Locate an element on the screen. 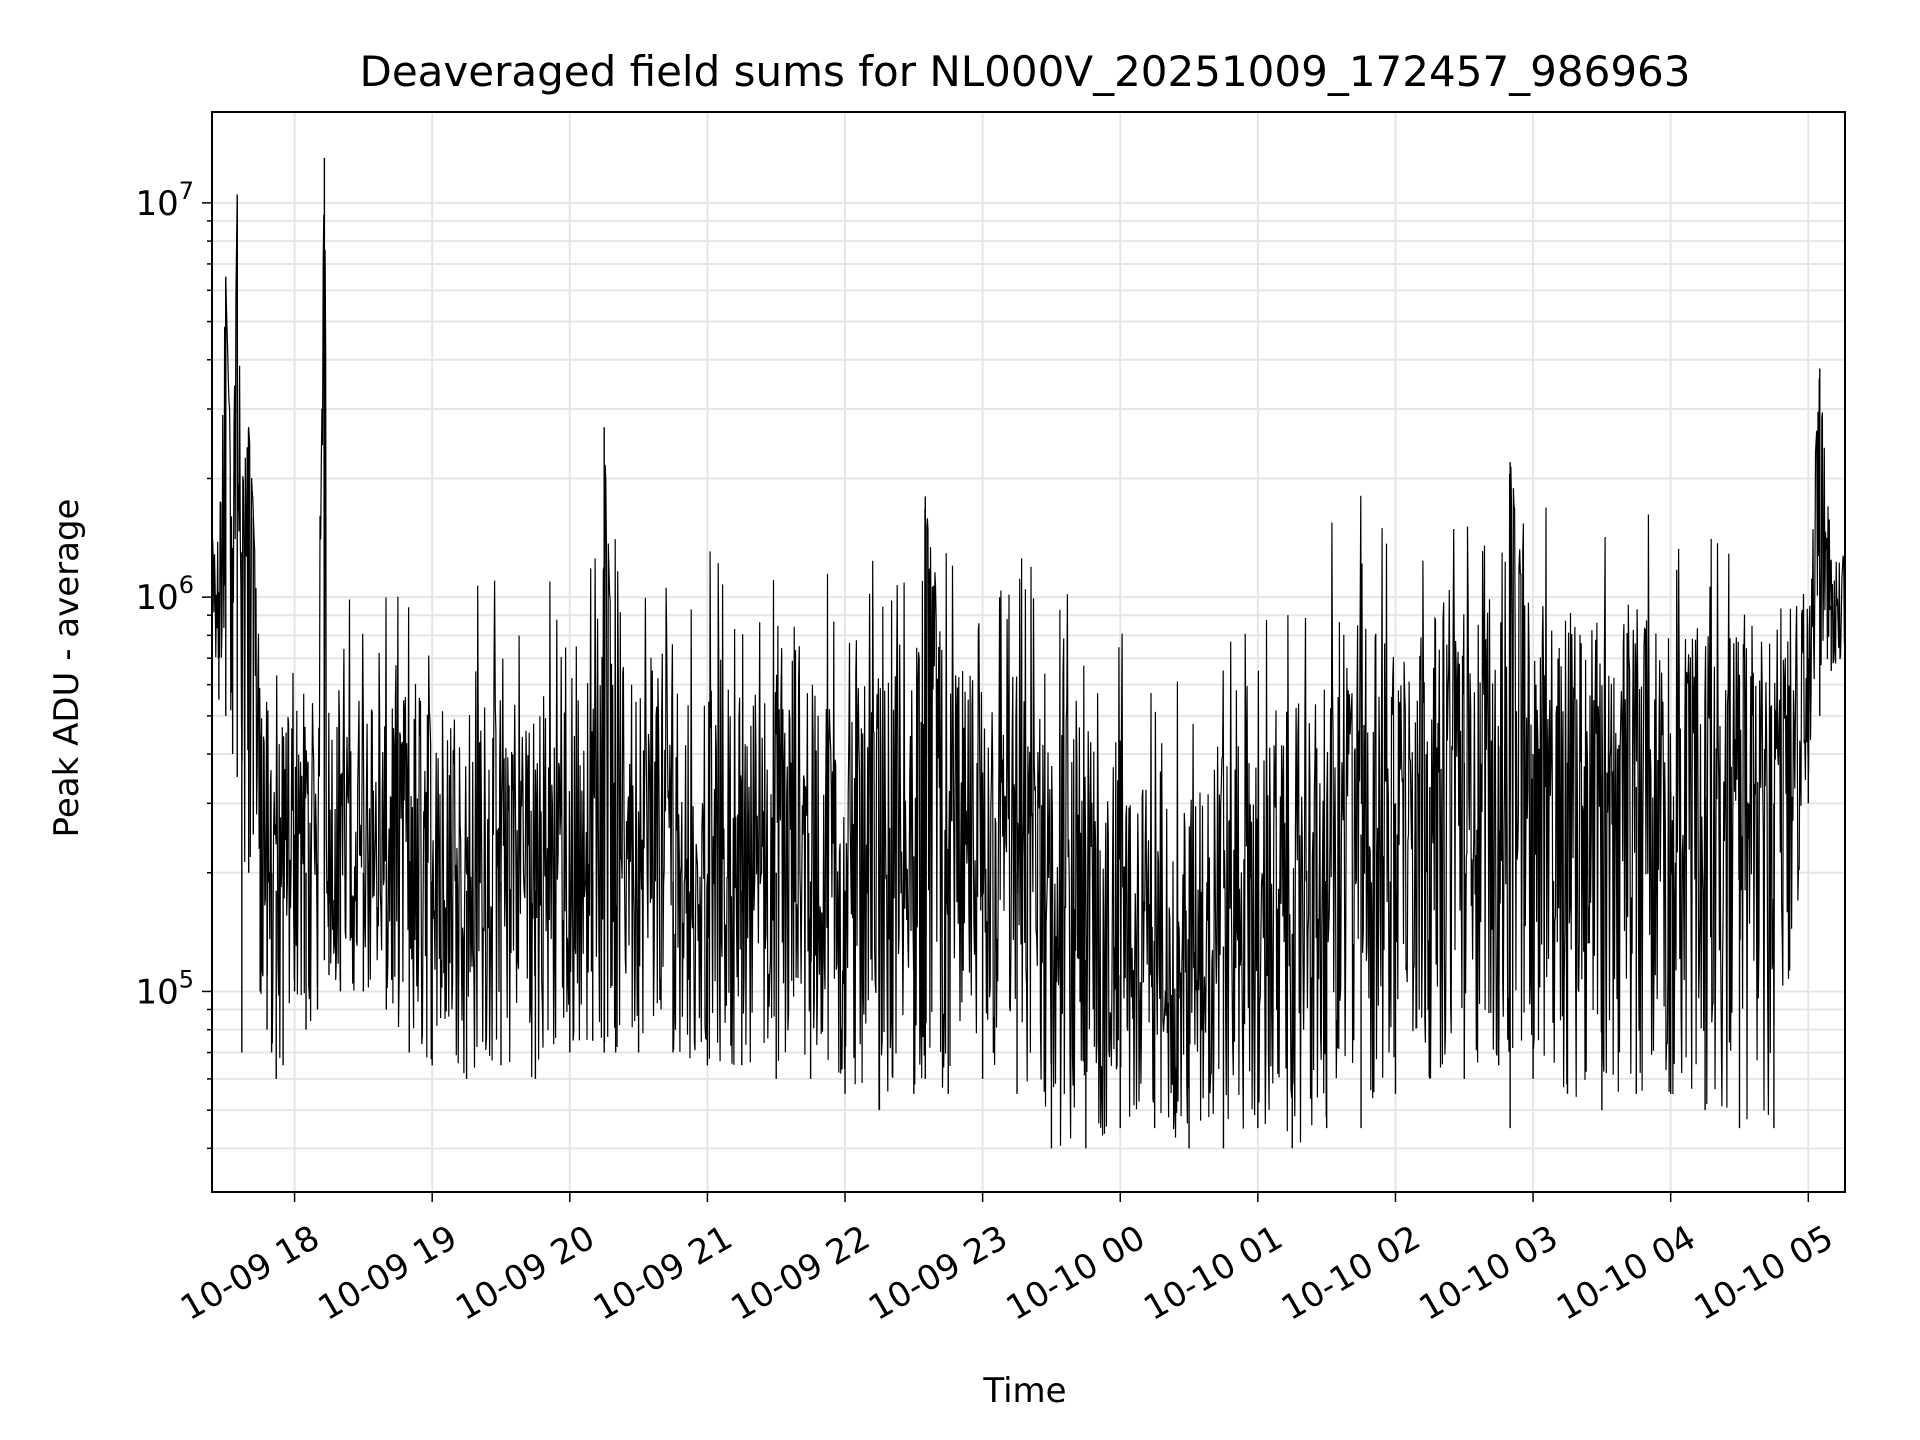  y-tick-label: 10⁷ is located at coordinates (164, 200).